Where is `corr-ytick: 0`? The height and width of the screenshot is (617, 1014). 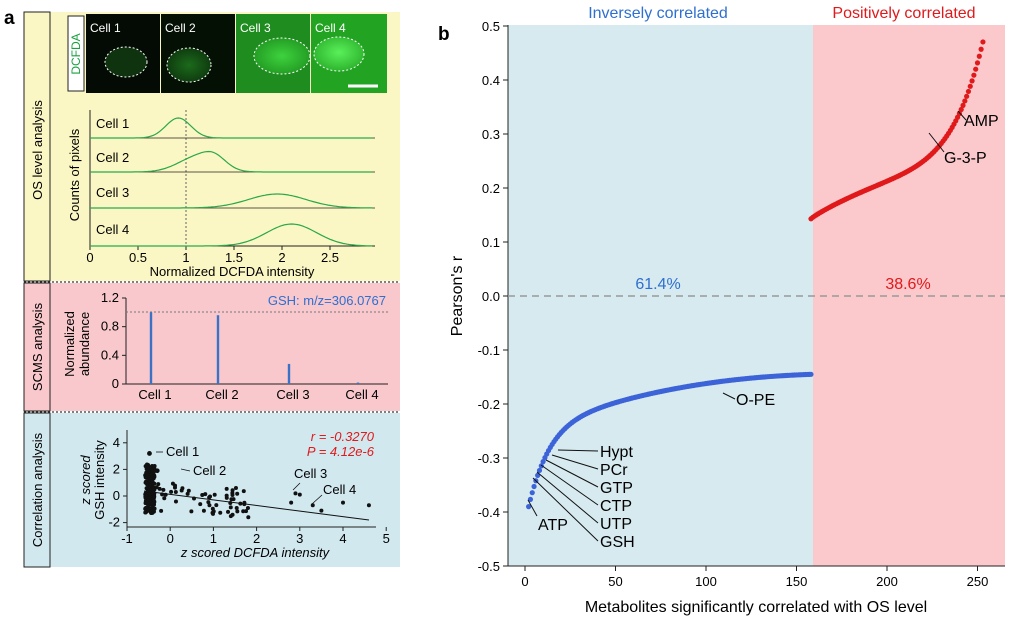 corr-ytick: 0 is located at coordinates (116, 495).